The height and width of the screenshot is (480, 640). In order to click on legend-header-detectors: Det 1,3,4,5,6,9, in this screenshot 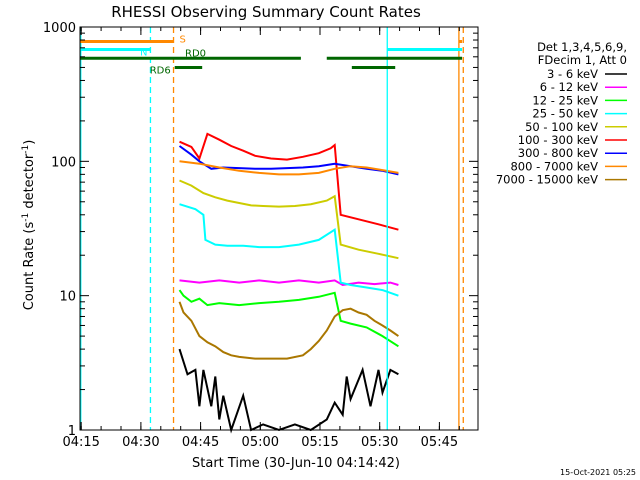, I will do `click(582, 47)`.